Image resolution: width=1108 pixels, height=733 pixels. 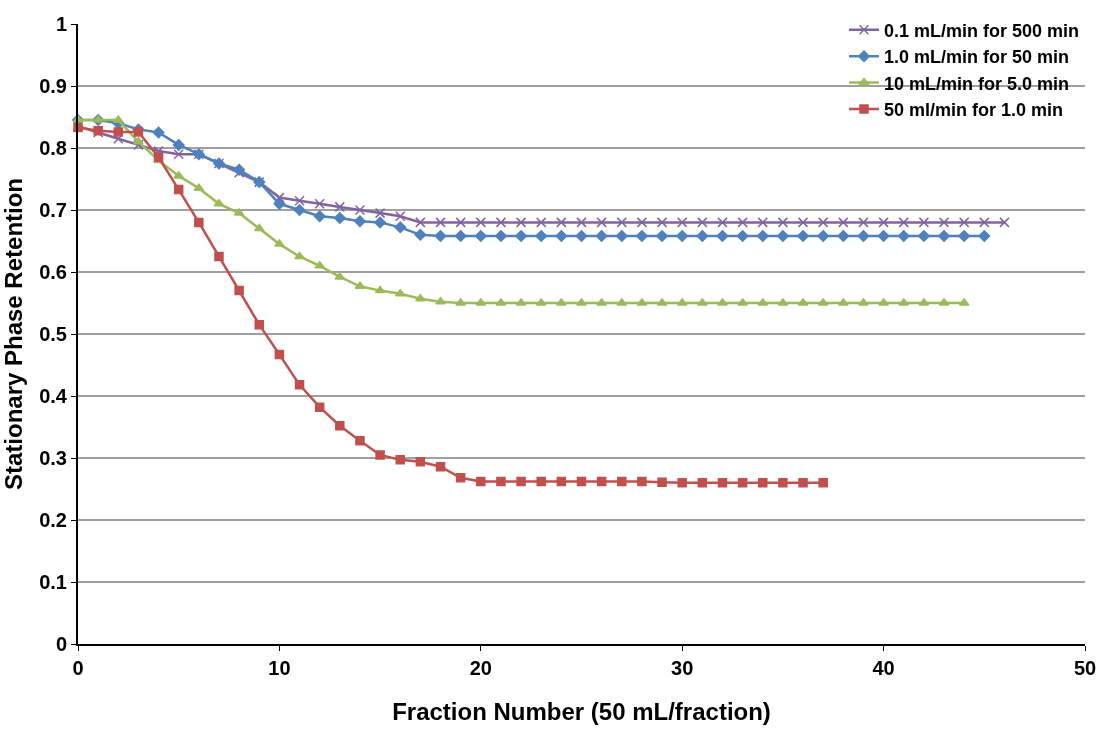 I want to click on y-axis-title: Stationary Phase Retention, so click(x=13, y=334).